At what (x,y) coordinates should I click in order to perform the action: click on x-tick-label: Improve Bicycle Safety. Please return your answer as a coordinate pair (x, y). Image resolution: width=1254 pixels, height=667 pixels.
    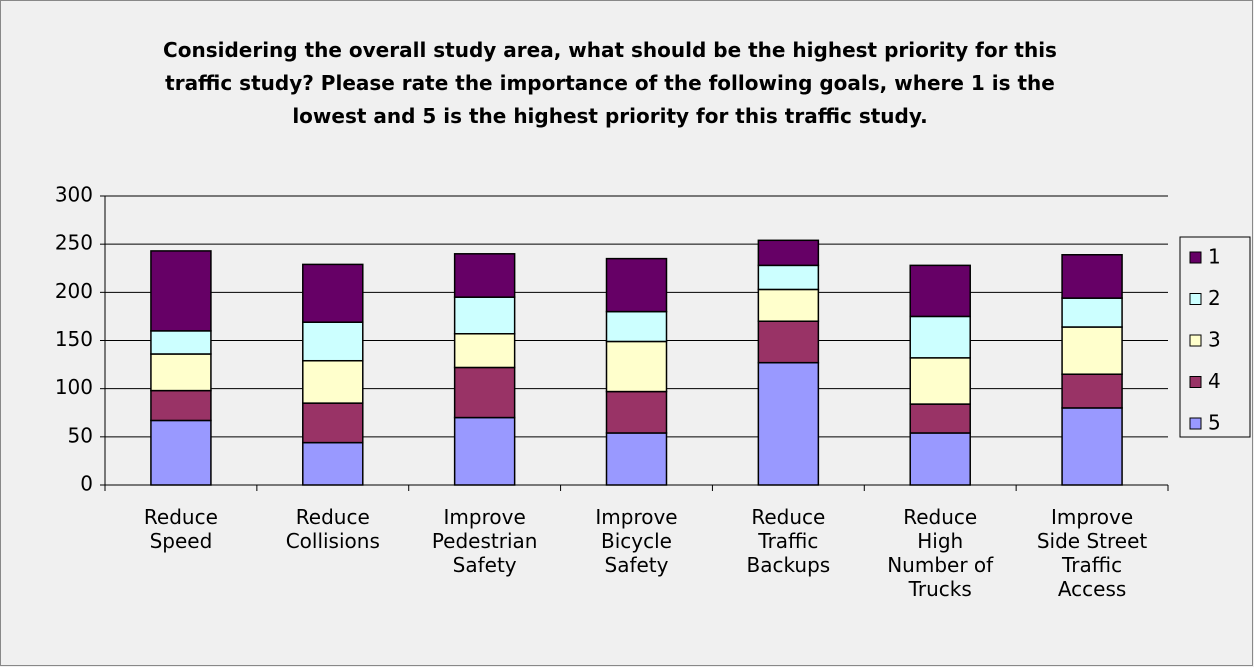
    Looking at the image, I should click on (636, 541).